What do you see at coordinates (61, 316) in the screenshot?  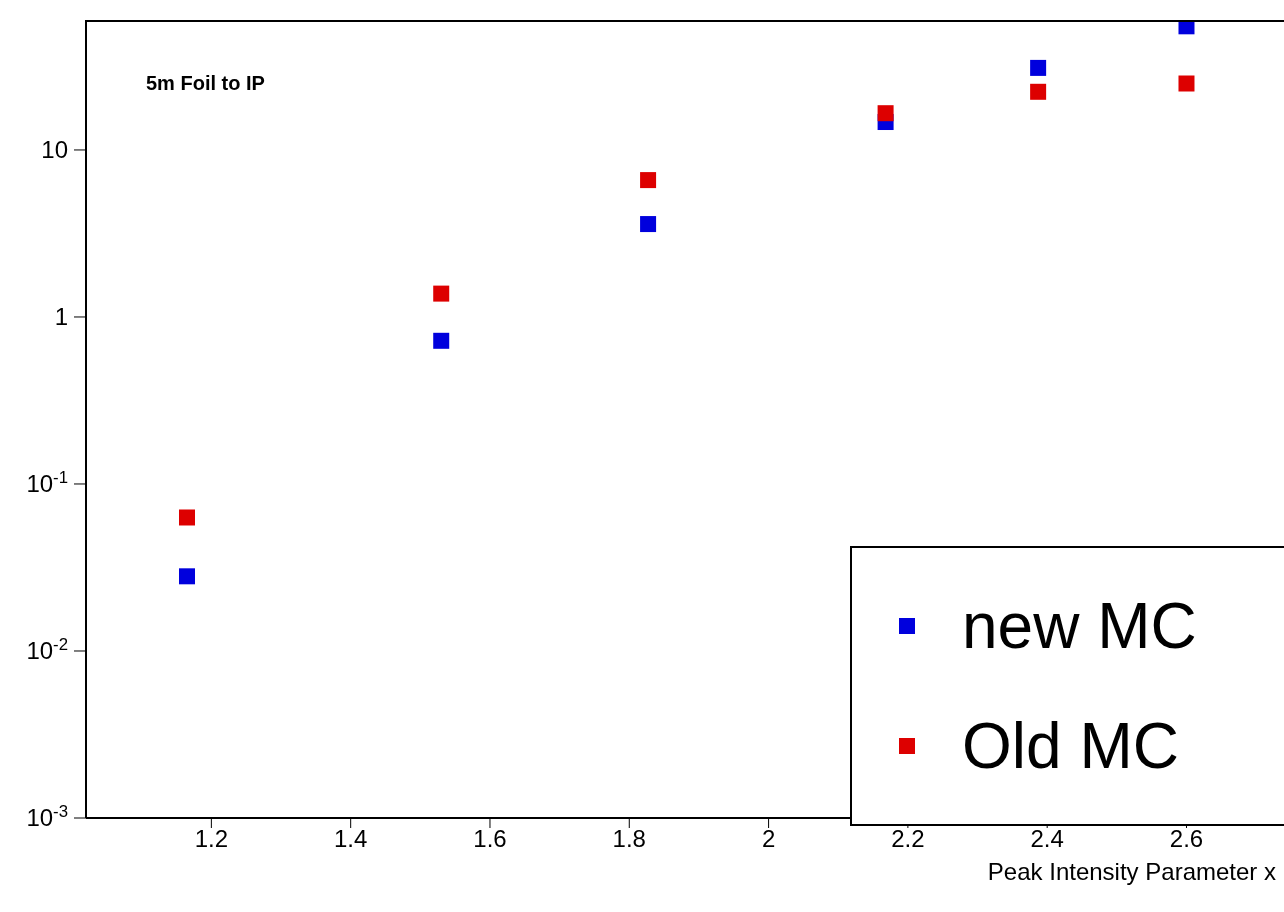 I see `y-tick-label: 1` at bounding box center [61, 316].